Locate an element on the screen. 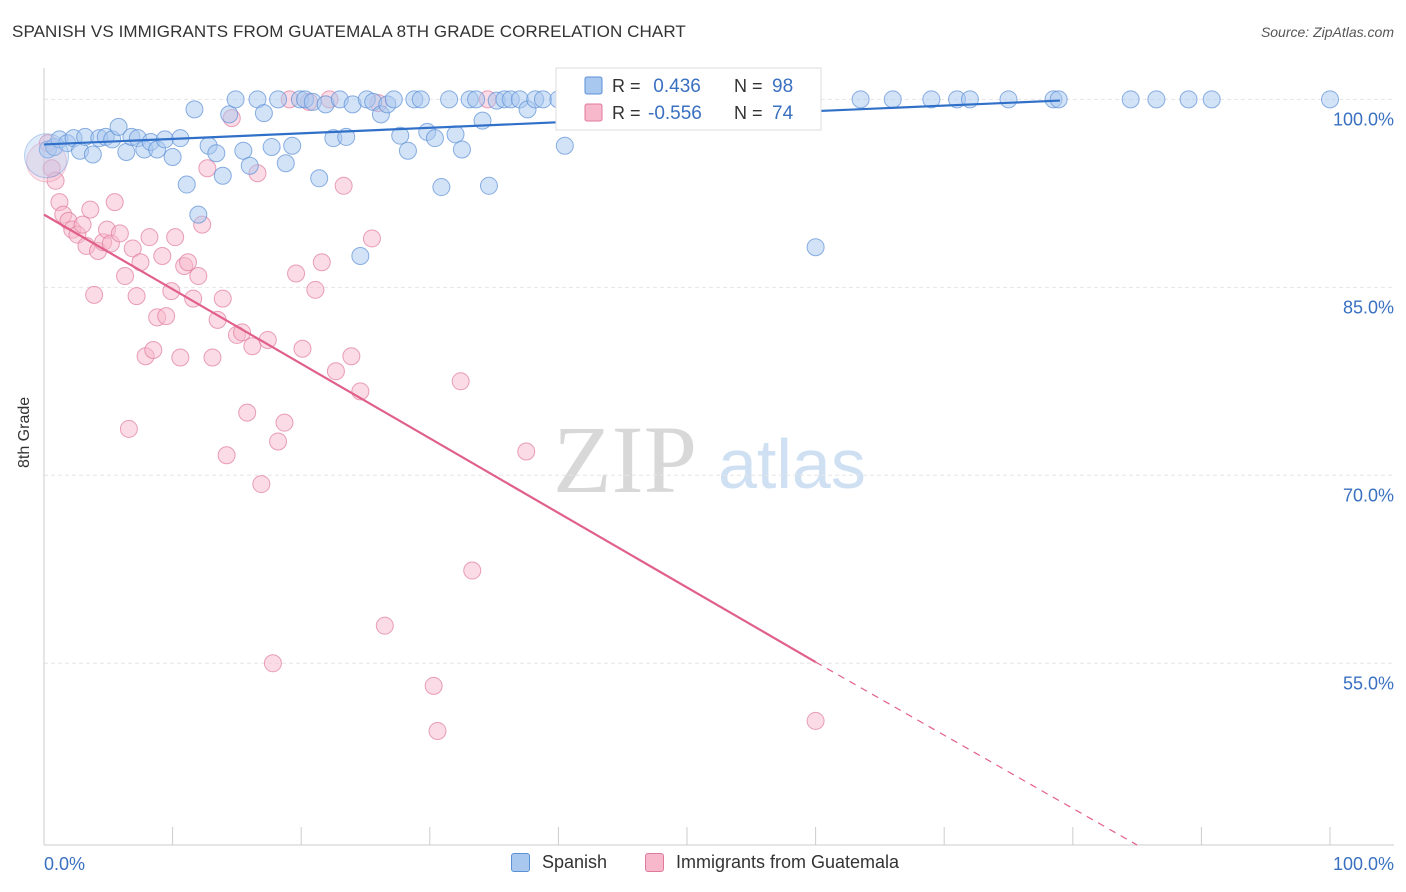 This screenshot has width=1406, height=892. legend-r-value-guatemala: -0.556 is located at coordinates (675, 113).